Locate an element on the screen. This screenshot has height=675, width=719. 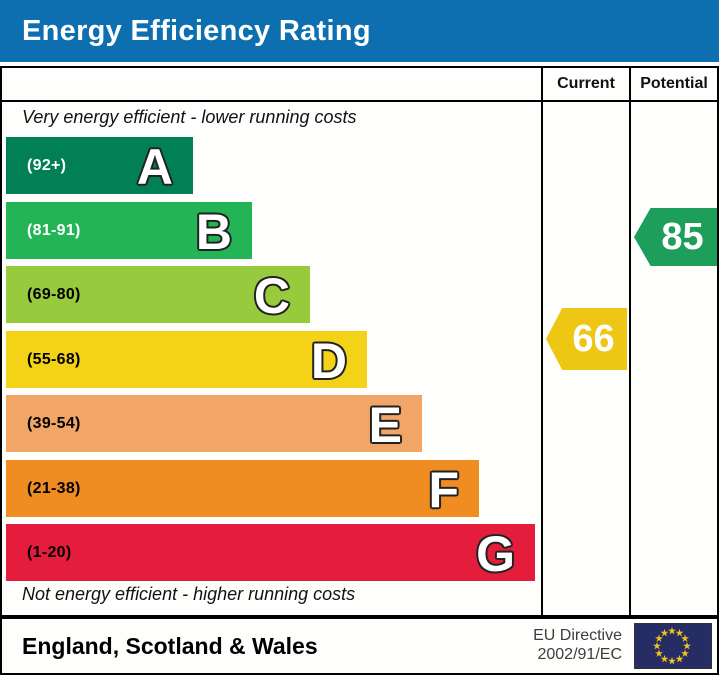
band-row-c: (69-80) C is located at coordinates (158, 294).